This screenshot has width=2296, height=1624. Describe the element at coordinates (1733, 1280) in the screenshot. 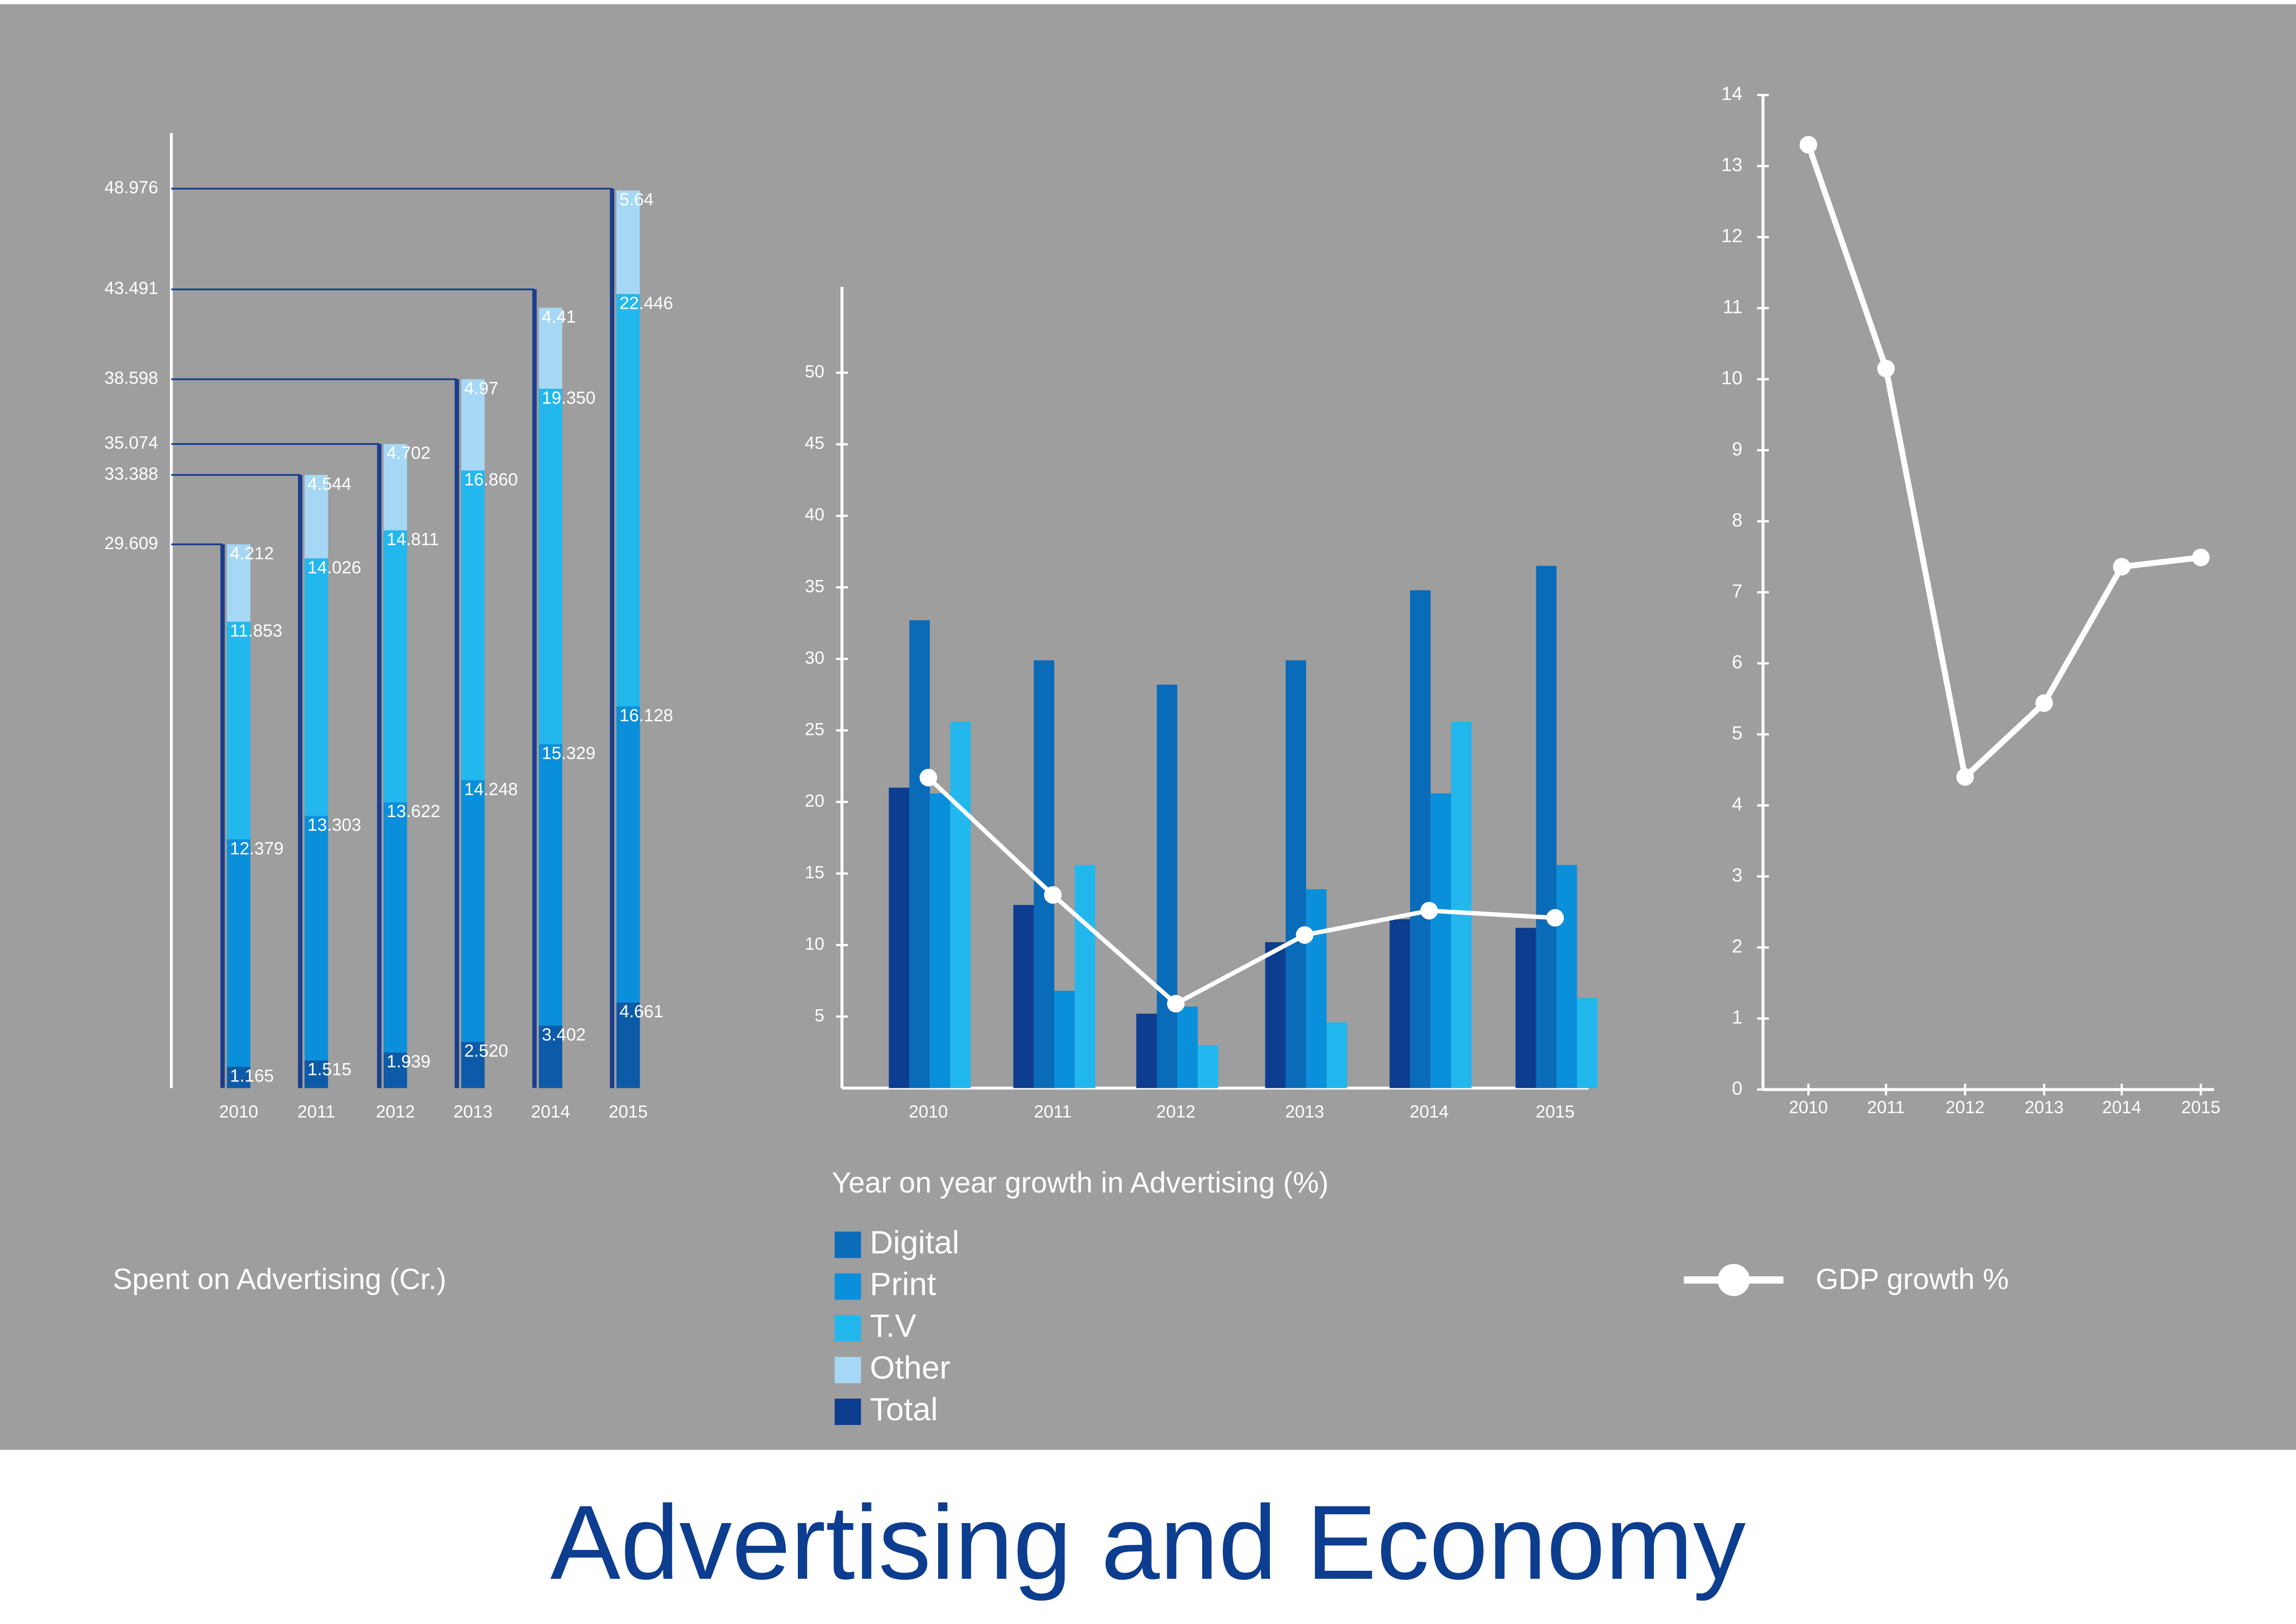

I see `legend-marker` at that location.